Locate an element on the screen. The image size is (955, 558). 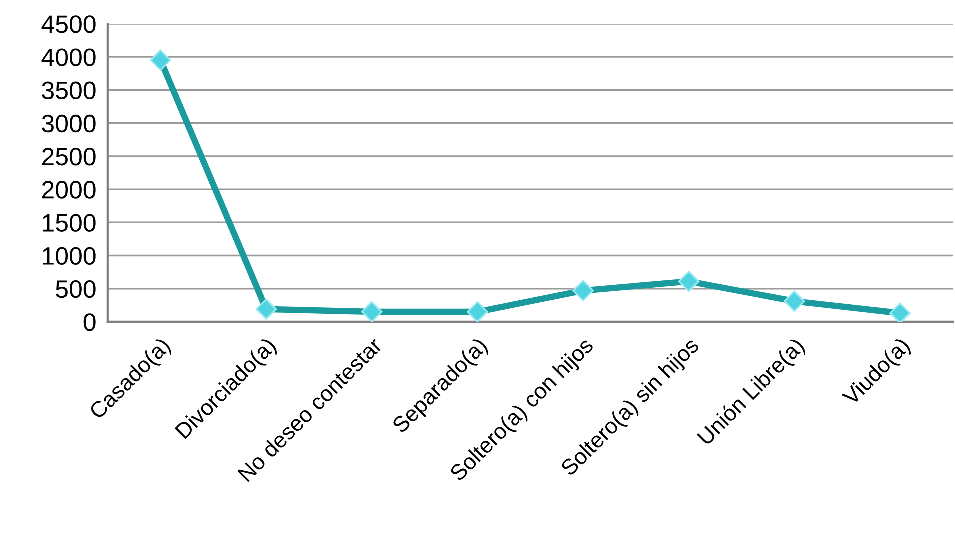
y-tick-label: 500 is located at coordinates (76, 289).